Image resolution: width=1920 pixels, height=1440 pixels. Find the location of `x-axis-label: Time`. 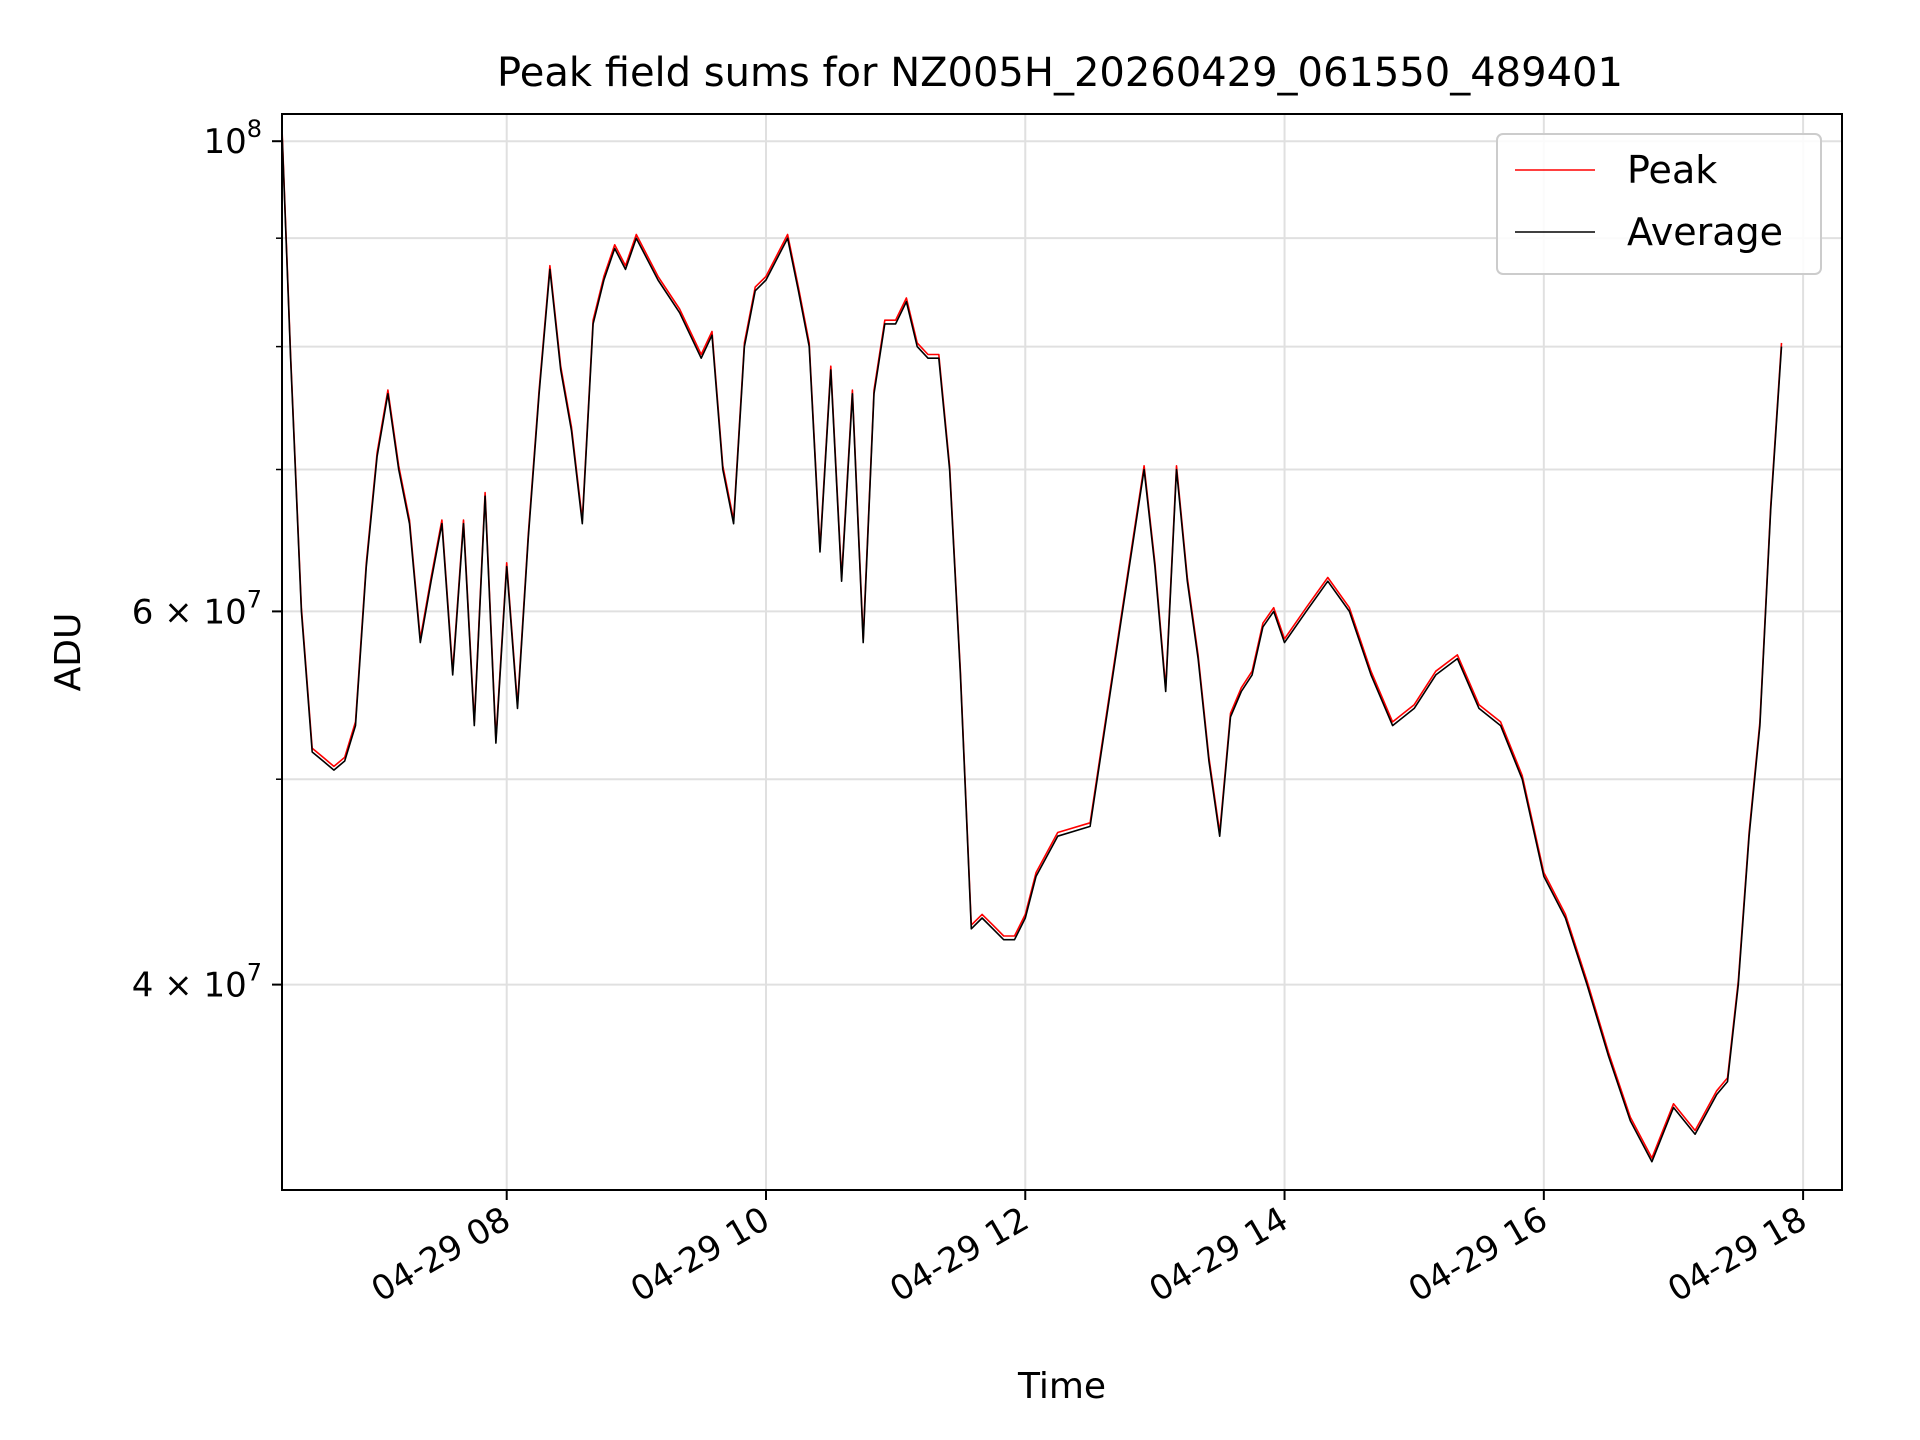

x-axis-label: Time is located at coordinates (1061, 1386).